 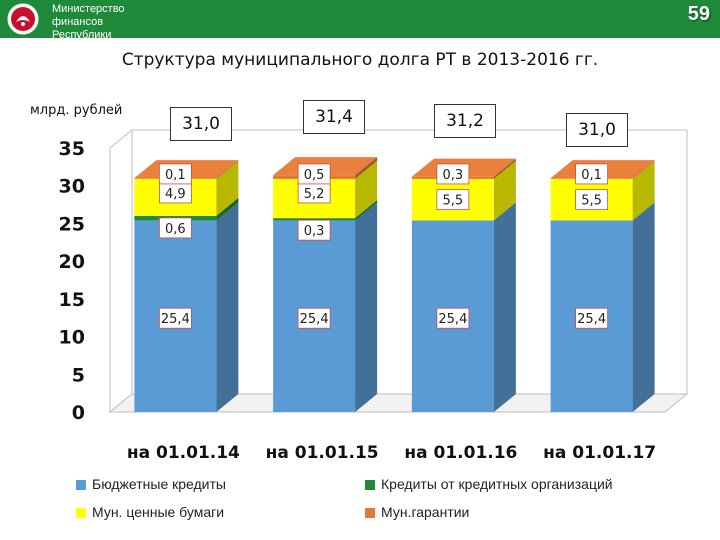 What do you see at coordinates (72, 300) in the screenshot?
I see `y-tick-label: 15` at bounding box center [72, 300].